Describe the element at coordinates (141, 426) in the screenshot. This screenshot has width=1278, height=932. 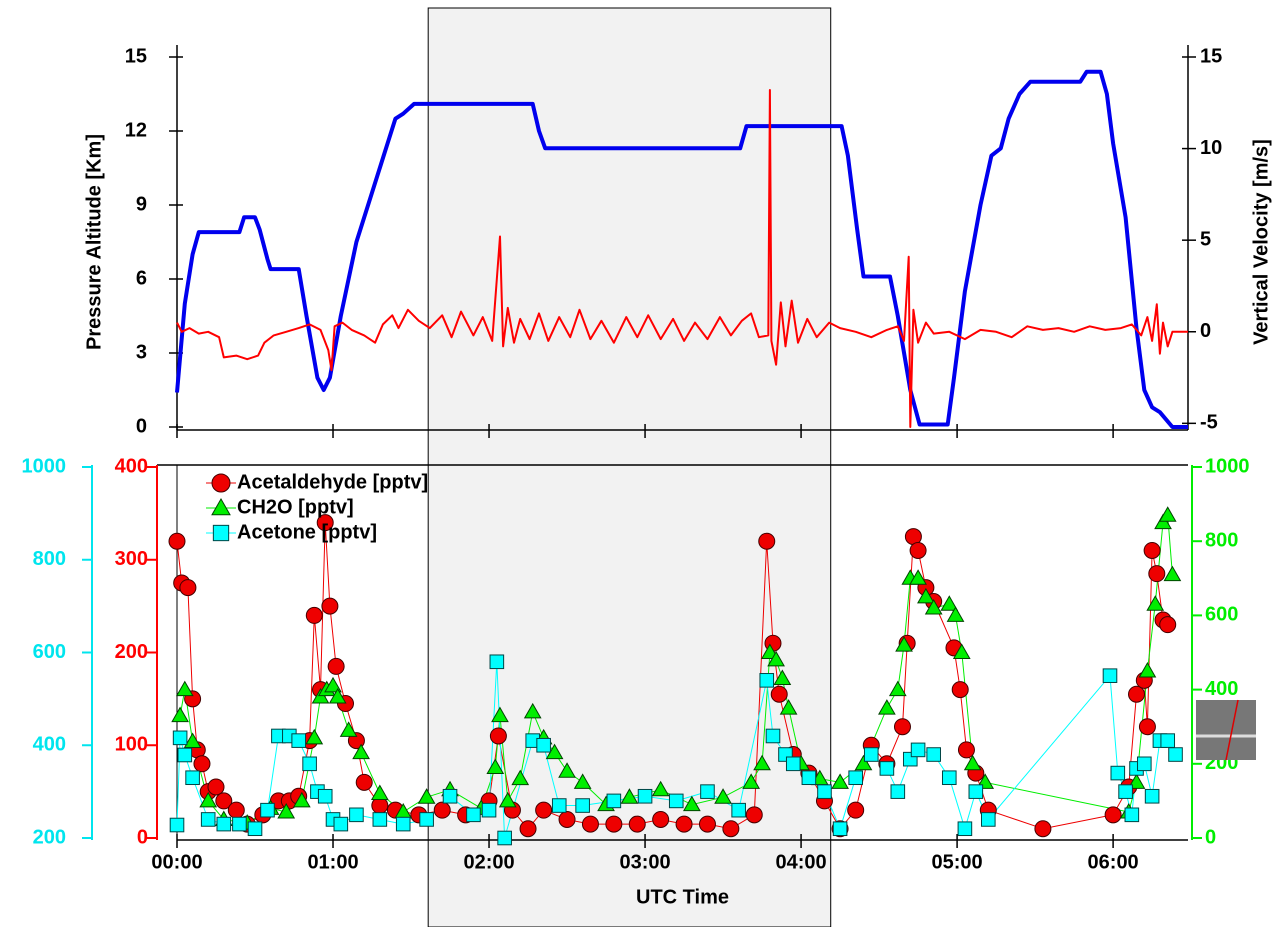
I see `y-tick-label: 0` at that location.